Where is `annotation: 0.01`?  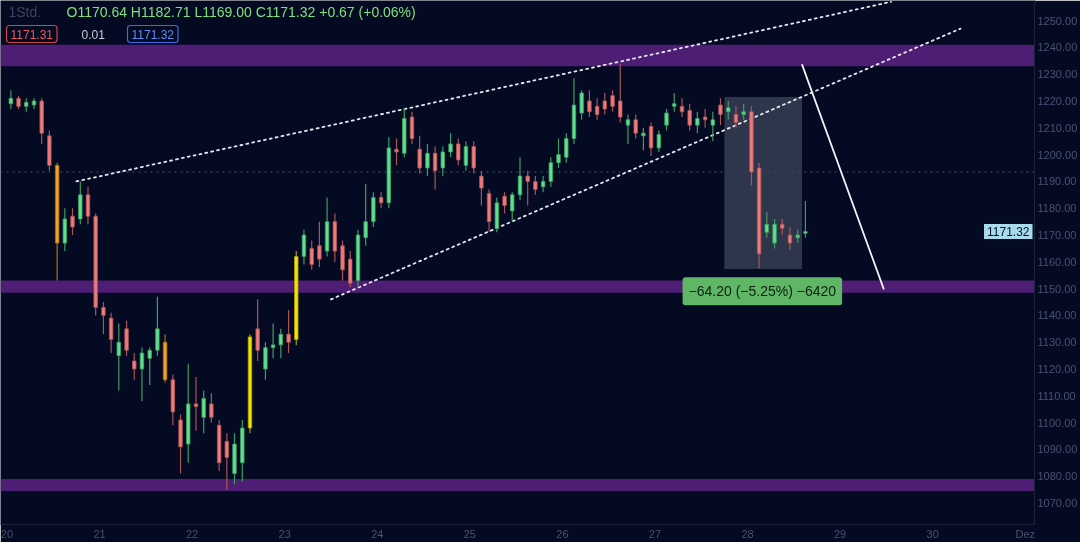
annotation: 0.01 is located at coordinates (93, 34).